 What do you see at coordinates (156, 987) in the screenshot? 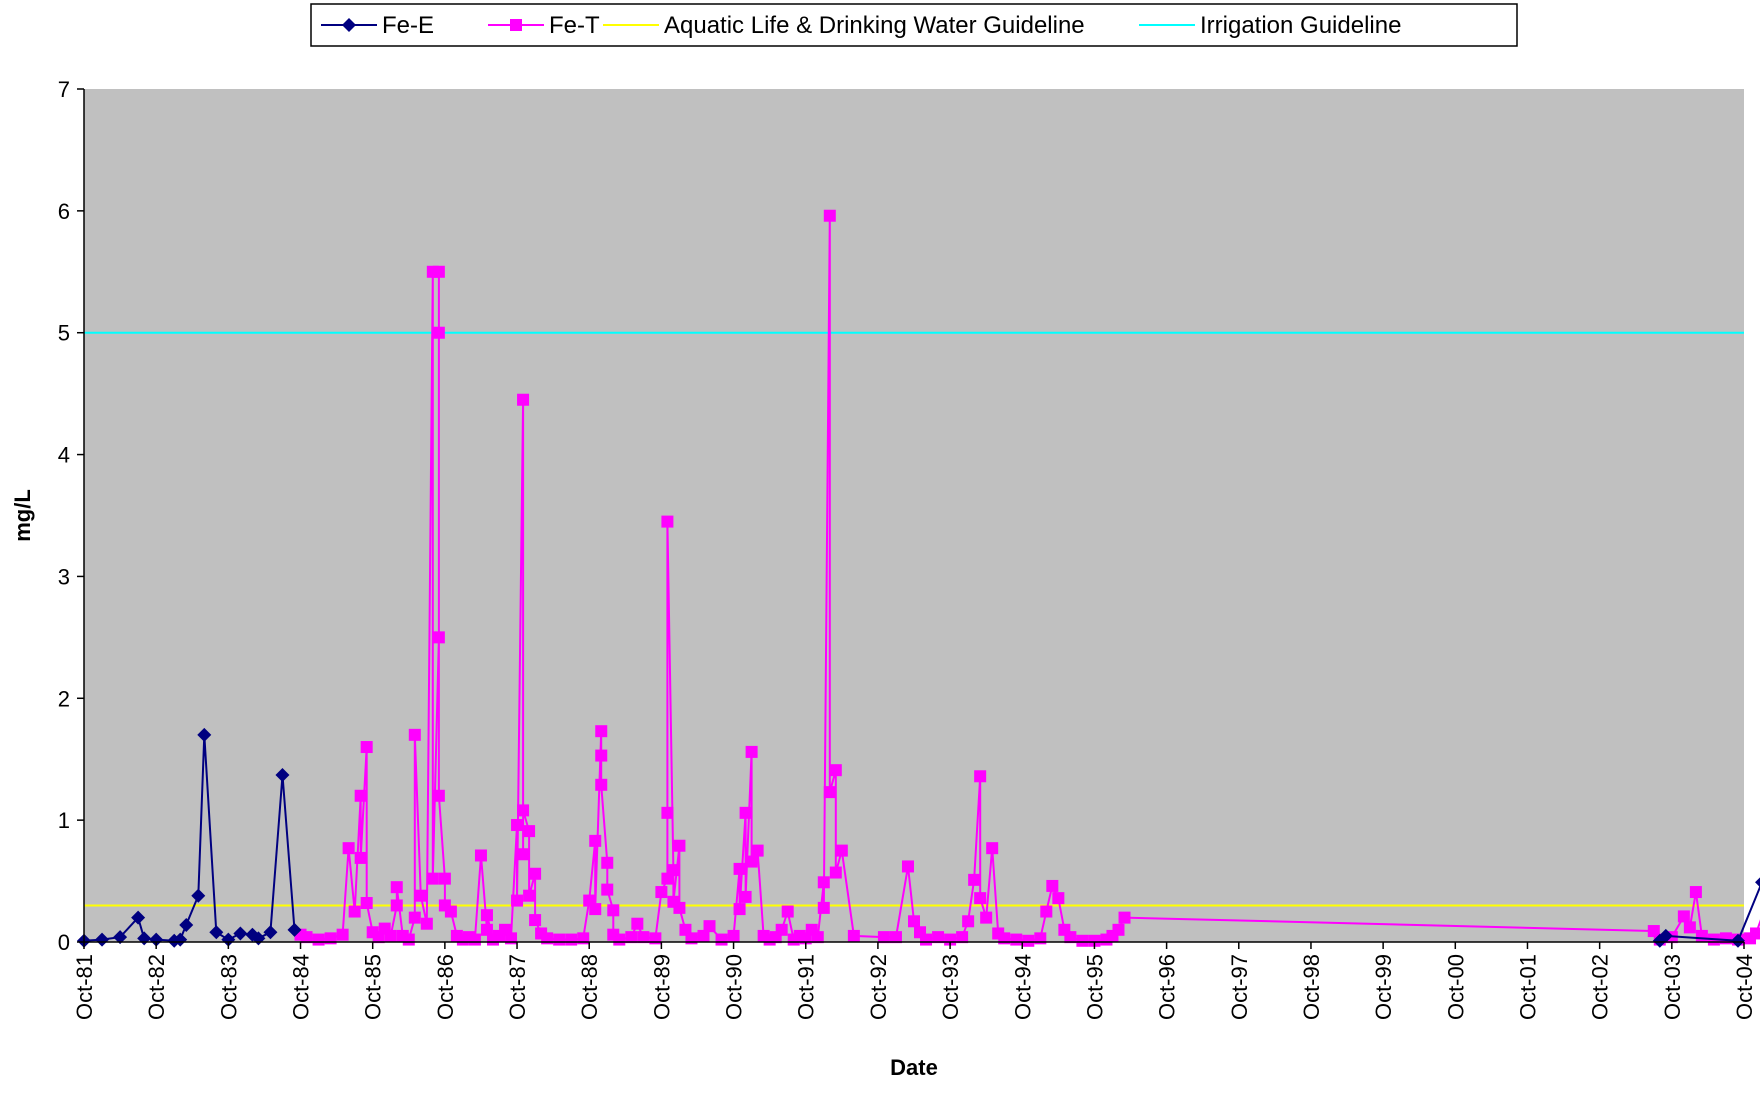
I see `x-tick-label: Oct-82` at bounding box center [156, 987].